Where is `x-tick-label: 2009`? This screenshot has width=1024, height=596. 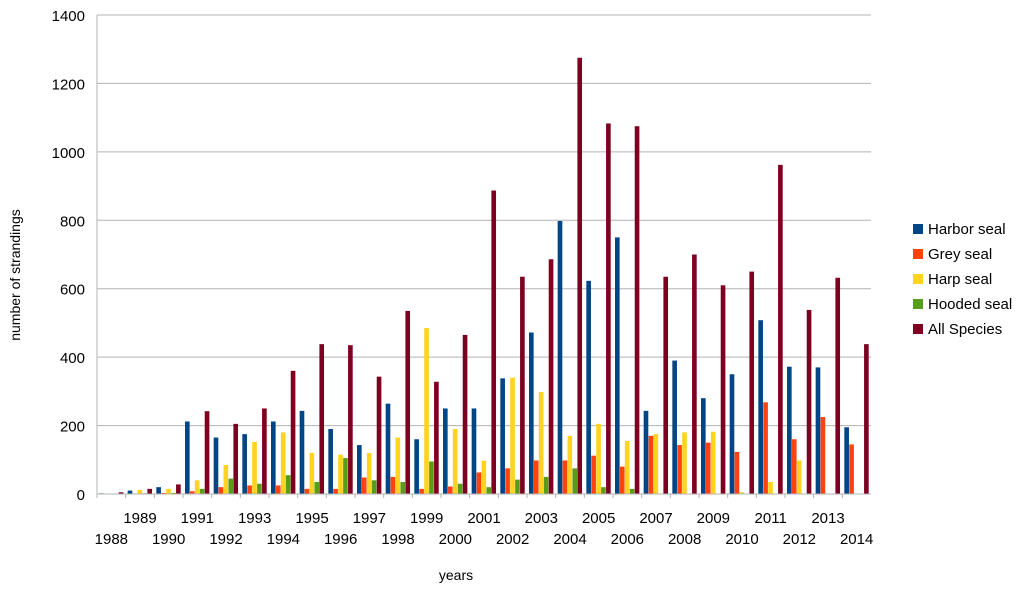
x-tick-label: 2009 is located at coordinates (713, 518).